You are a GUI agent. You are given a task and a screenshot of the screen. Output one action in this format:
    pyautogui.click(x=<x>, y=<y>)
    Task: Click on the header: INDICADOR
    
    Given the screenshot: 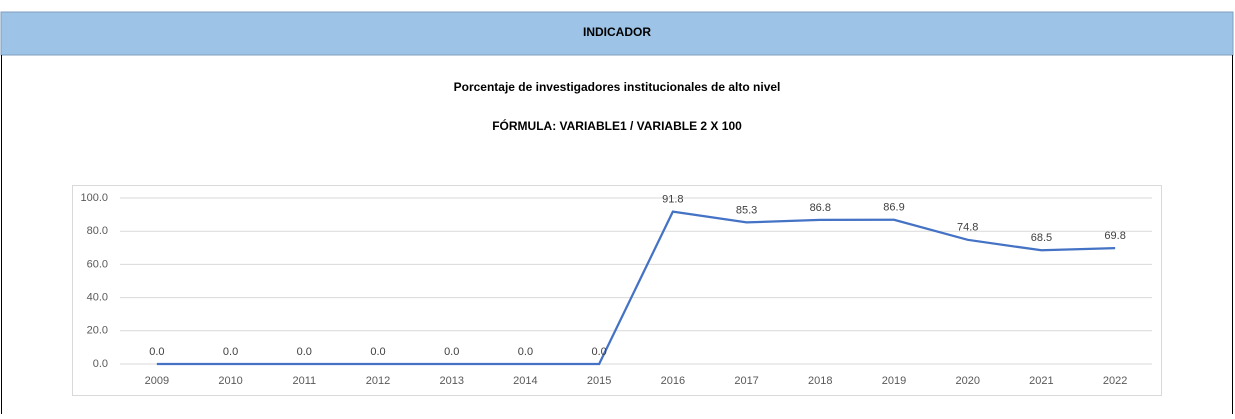 What is the action you would take?
    pyautogui.click(x=617, y=32)
    